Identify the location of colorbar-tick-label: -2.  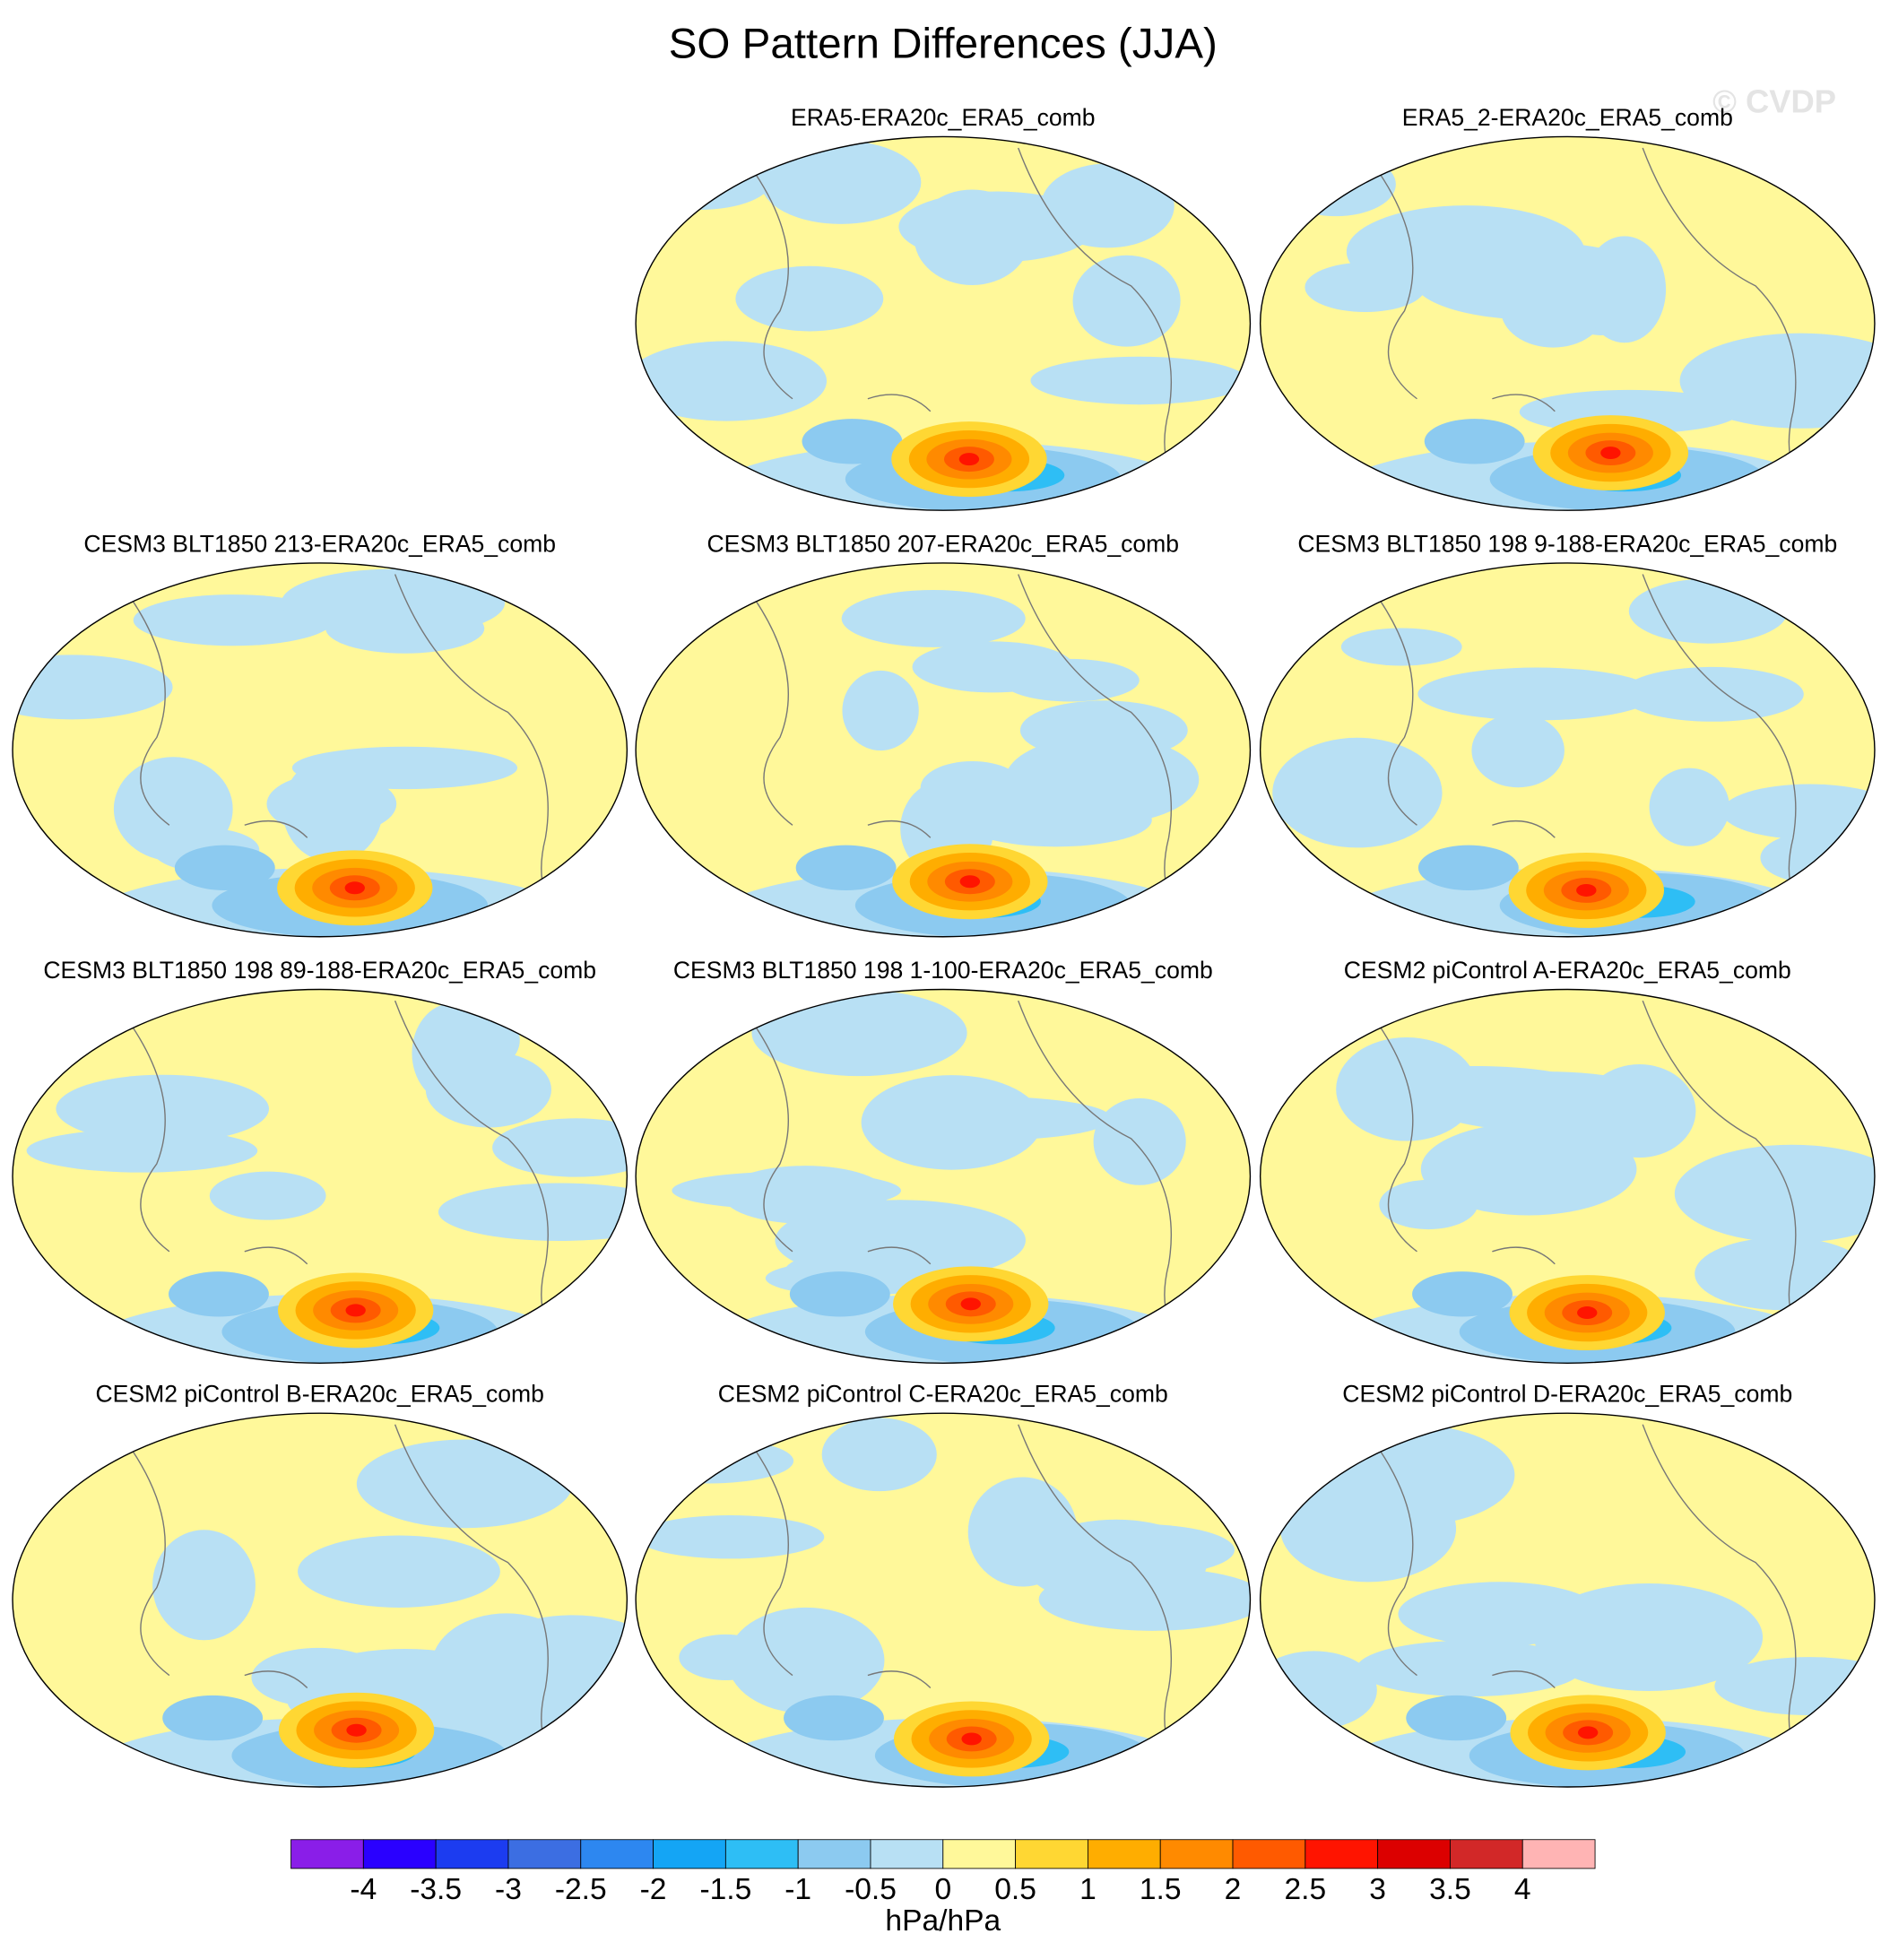
(653, 1889).